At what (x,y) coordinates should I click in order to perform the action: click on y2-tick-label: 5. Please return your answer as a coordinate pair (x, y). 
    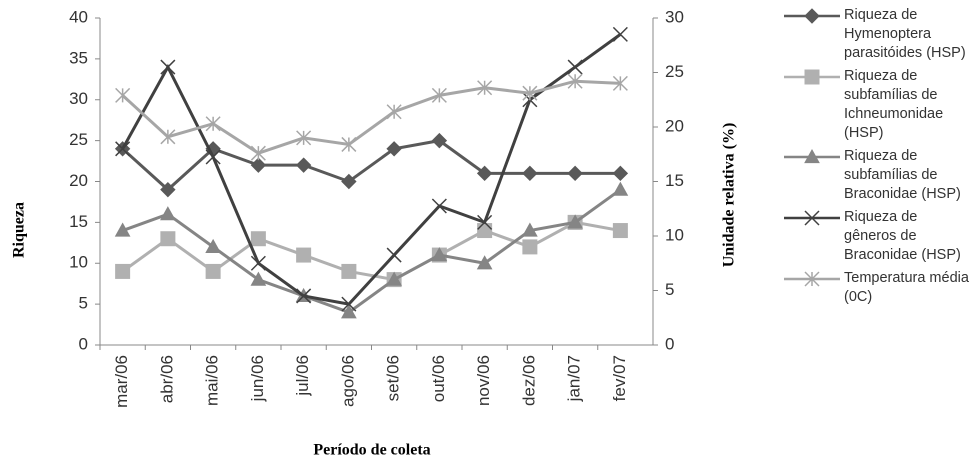
    Looking at the image, I should click on (669, 289).